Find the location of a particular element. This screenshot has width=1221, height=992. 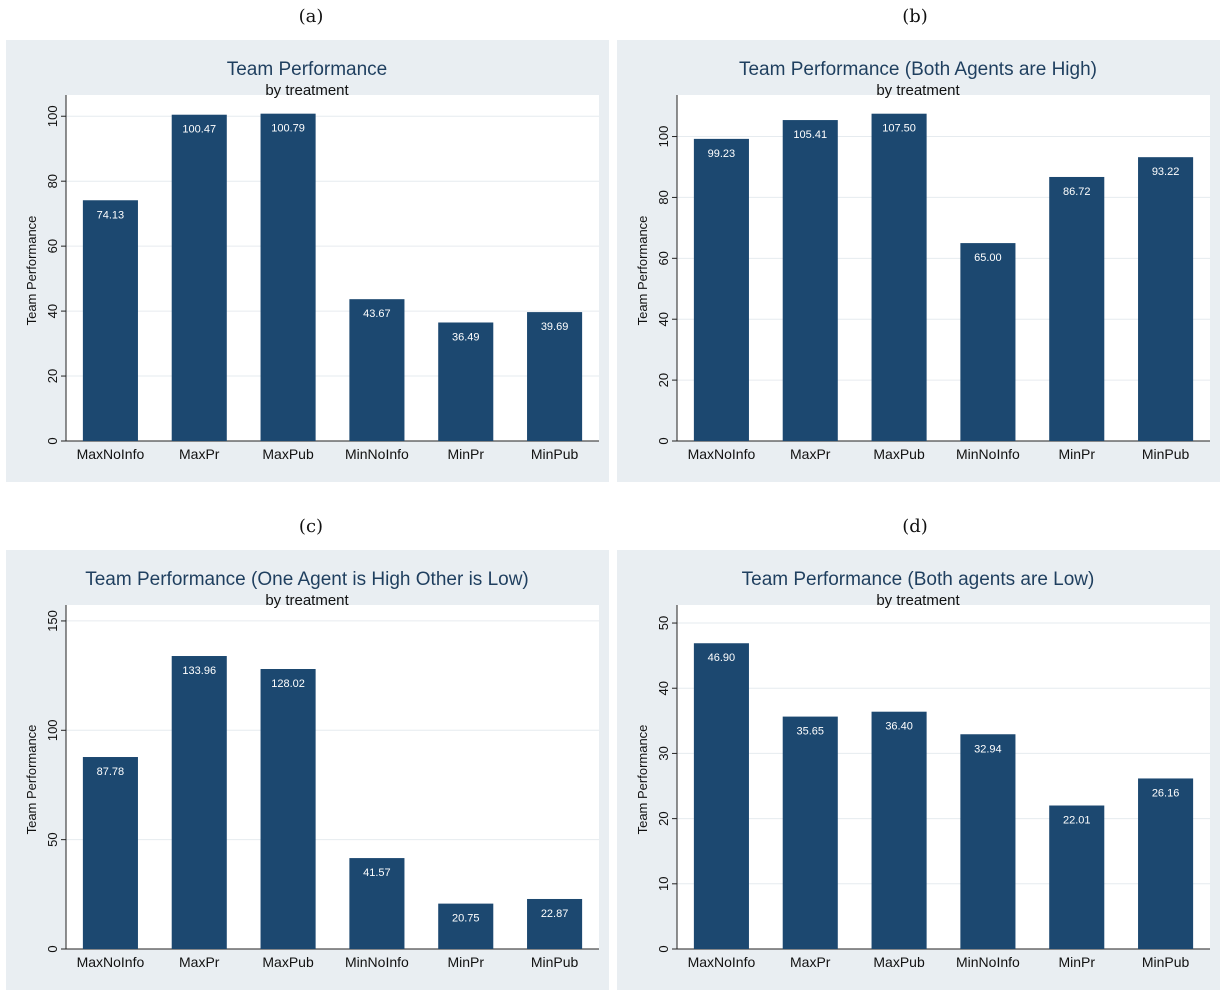

bar-value-label: 39.69 is located at coordinates (555, 327).